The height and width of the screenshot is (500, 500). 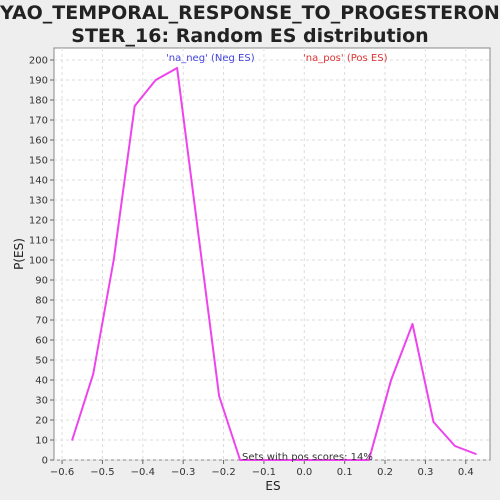 What do you see at coordinates (41, 421) in the screenshot?
I see `y-tick-label: 20` at bounding box center [41, 421].